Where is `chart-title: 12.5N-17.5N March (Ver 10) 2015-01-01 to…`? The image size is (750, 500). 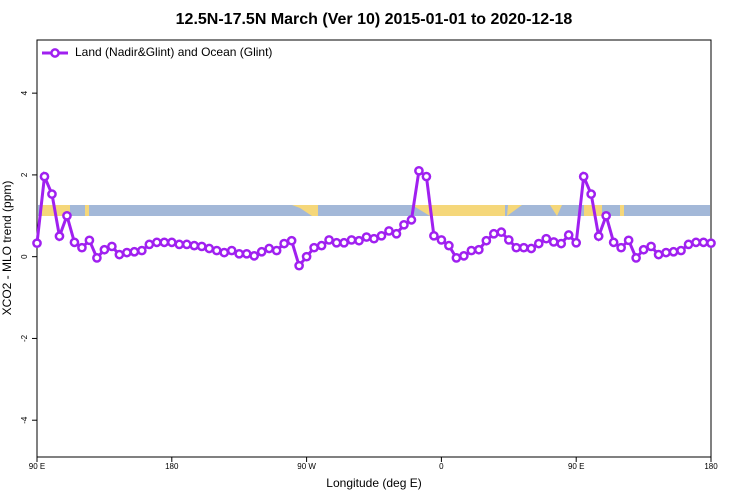
chart-title: 12.5N-17.5N March (Ver 10) 2015-01-01 to… is located at coordinates (374, 19).